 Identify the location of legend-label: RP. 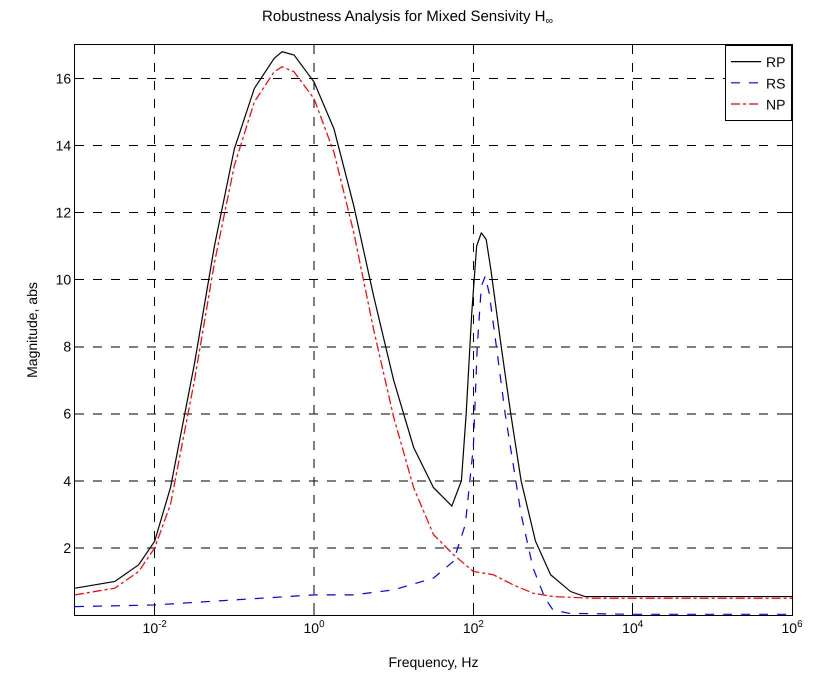
(776, 62).